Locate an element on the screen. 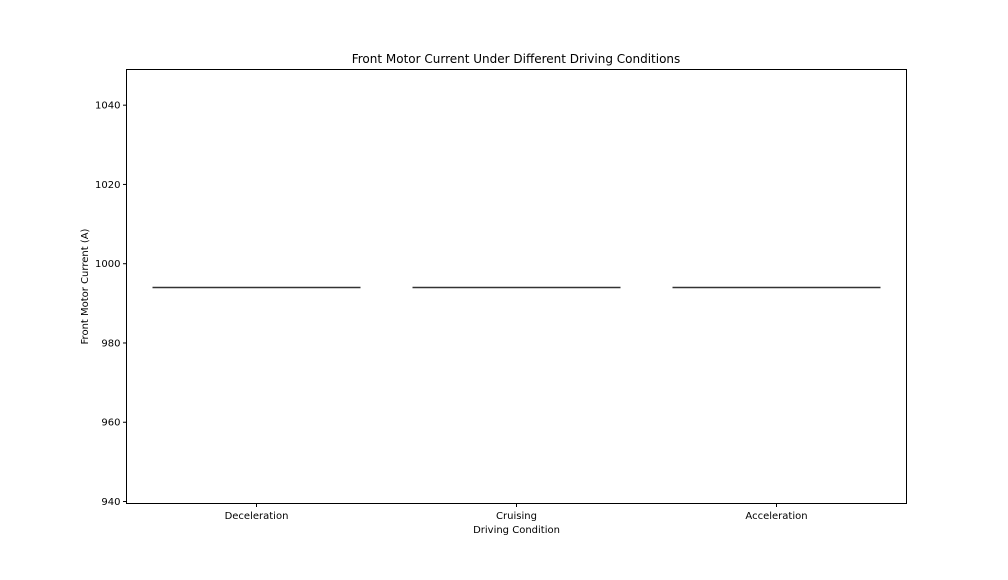  y-tick-label: 1040 is located at coordinates (107, 106).